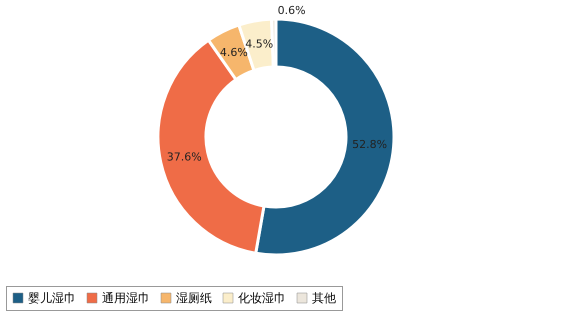 This screenshot has width=568, height=332. Describe the element at coordinates (126, 298) in the screenshot. I see `legend-label: 通用湿巾` at that location.